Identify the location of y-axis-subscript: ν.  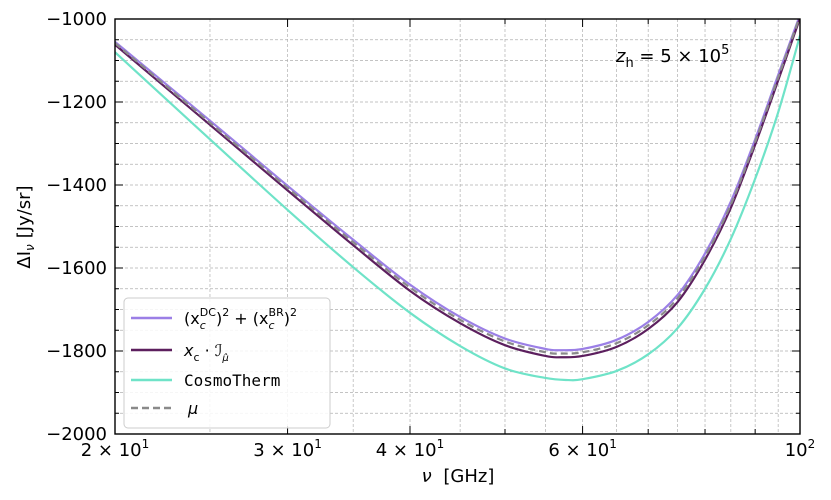
(30, 247).